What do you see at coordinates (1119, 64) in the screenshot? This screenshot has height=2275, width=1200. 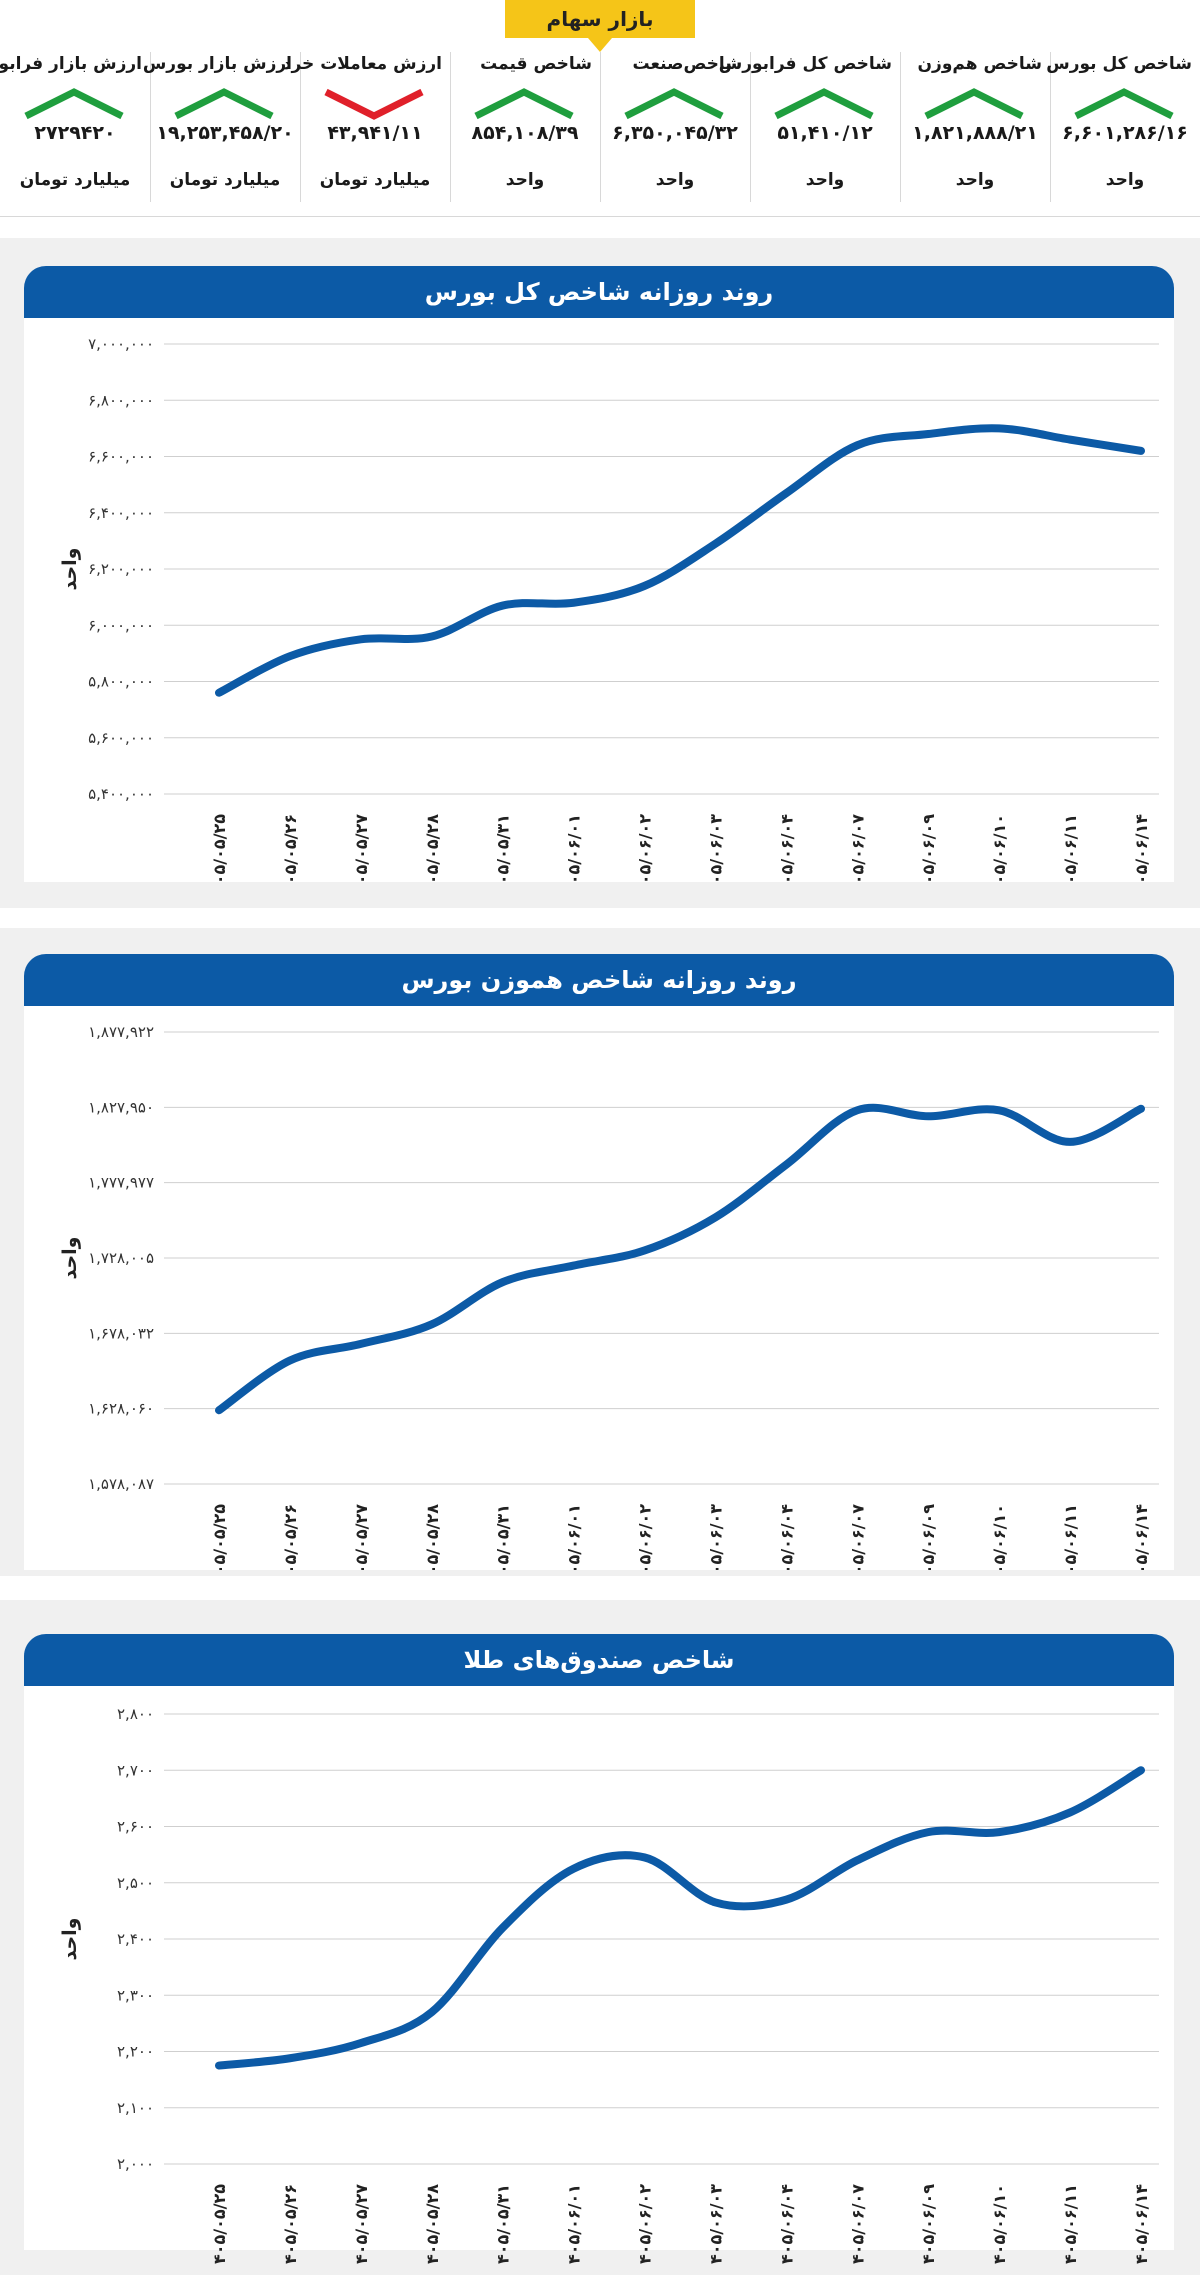 I see `summary-stat-title: شاخص کل بورس` at bounding box center [1119, 64].